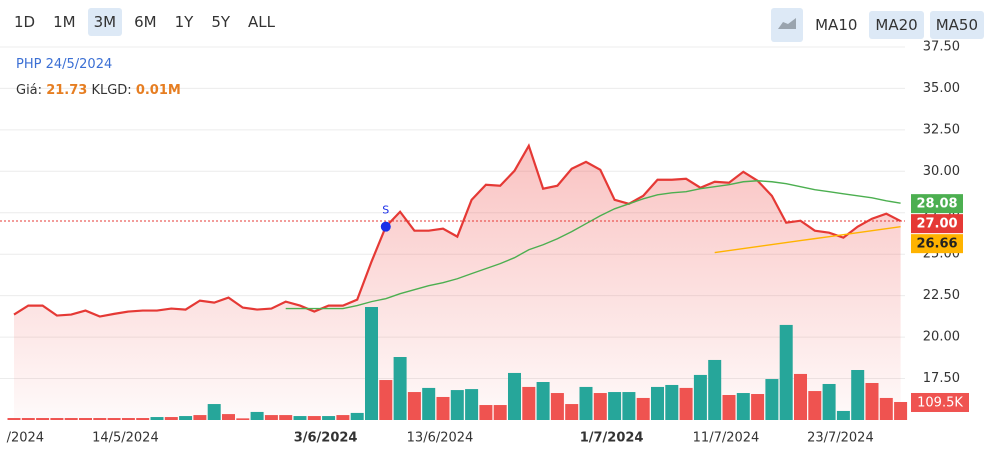  I want to click on last-value-label: 28.08, so click(936, 204).